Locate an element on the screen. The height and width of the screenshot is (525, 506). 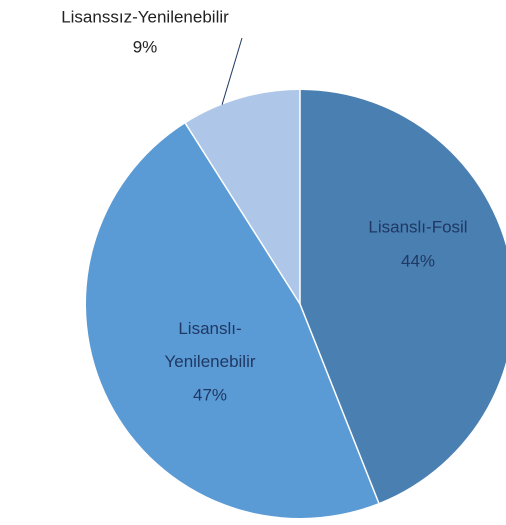
pie-slice is located at coordinates (242, 197).